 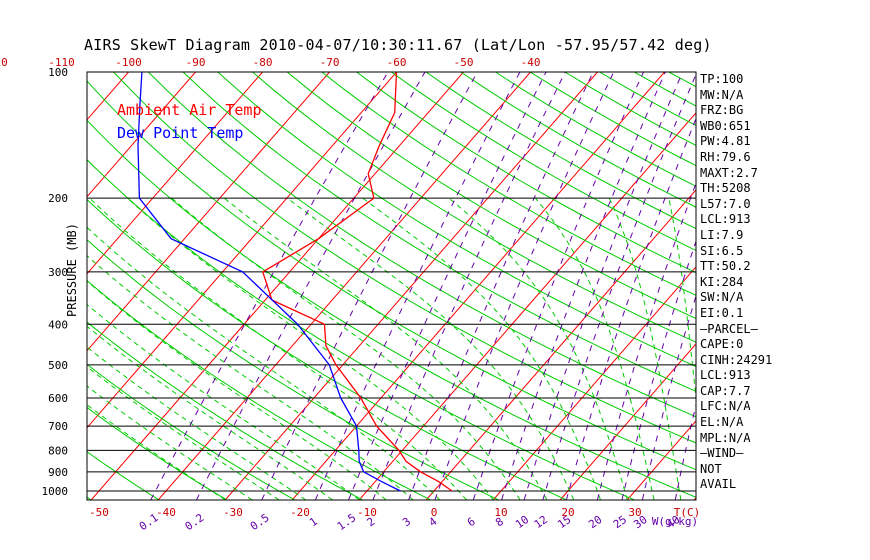 I want to click on mixing-ratio-tick-label: 15, so click(x=564, y=522).